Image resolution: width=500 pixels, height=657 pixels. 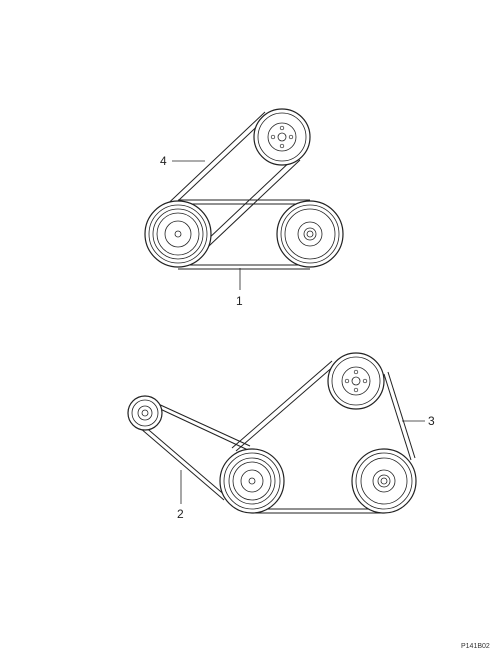 What do you see at coordinates (239, 301) in the screenshot?
I see `callout-1: 1` at bounding box center [239, 301].